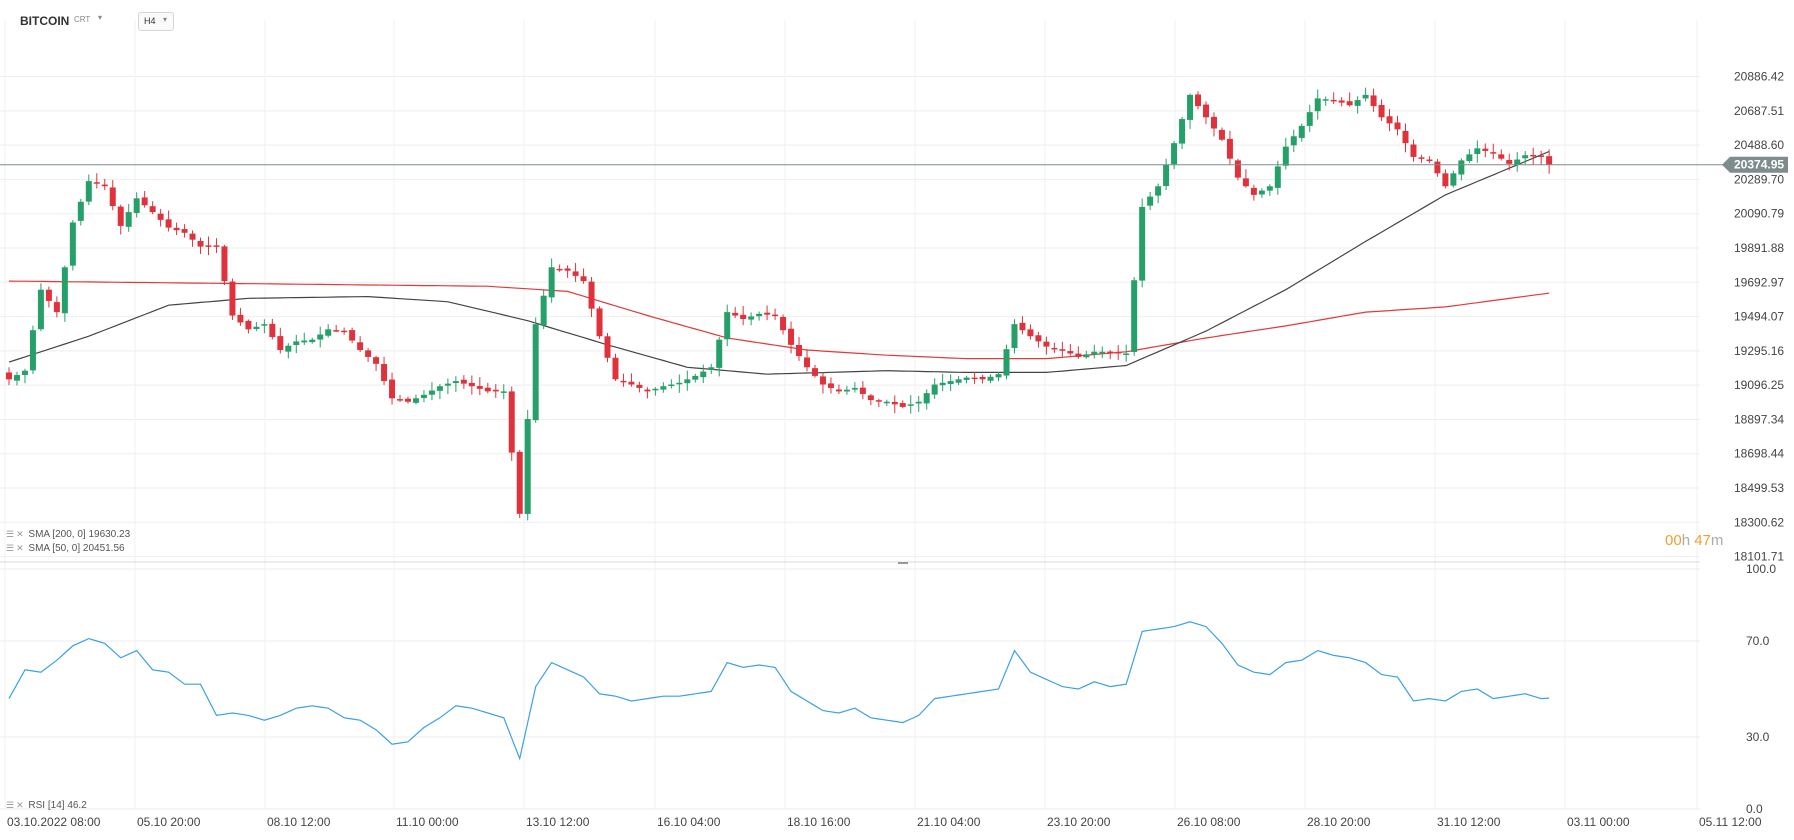 The height and width of the screenshot is (840, 1794). What do you see at coordinates (100, 17) in the screenshot?
I see `symbol-dropdown-icon: ▾` at bounding box center [100, 17].